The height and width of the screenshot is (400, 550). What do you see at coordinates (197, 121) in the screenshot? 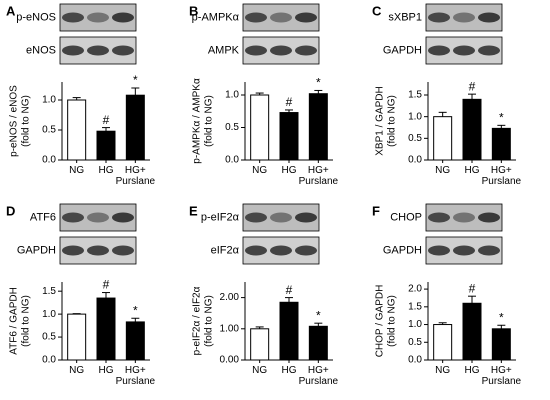
I see `y-axis-label: p-AMPKα / AMPKα` at bounding box center [197, 121].